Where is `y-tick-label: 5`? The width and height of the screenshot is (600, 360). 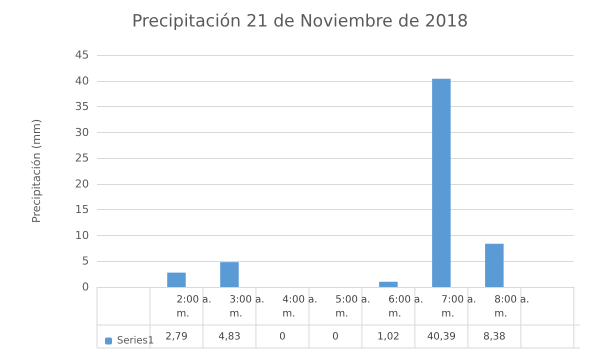
y-tick-label: 5 is located at coordinates (85, 261).